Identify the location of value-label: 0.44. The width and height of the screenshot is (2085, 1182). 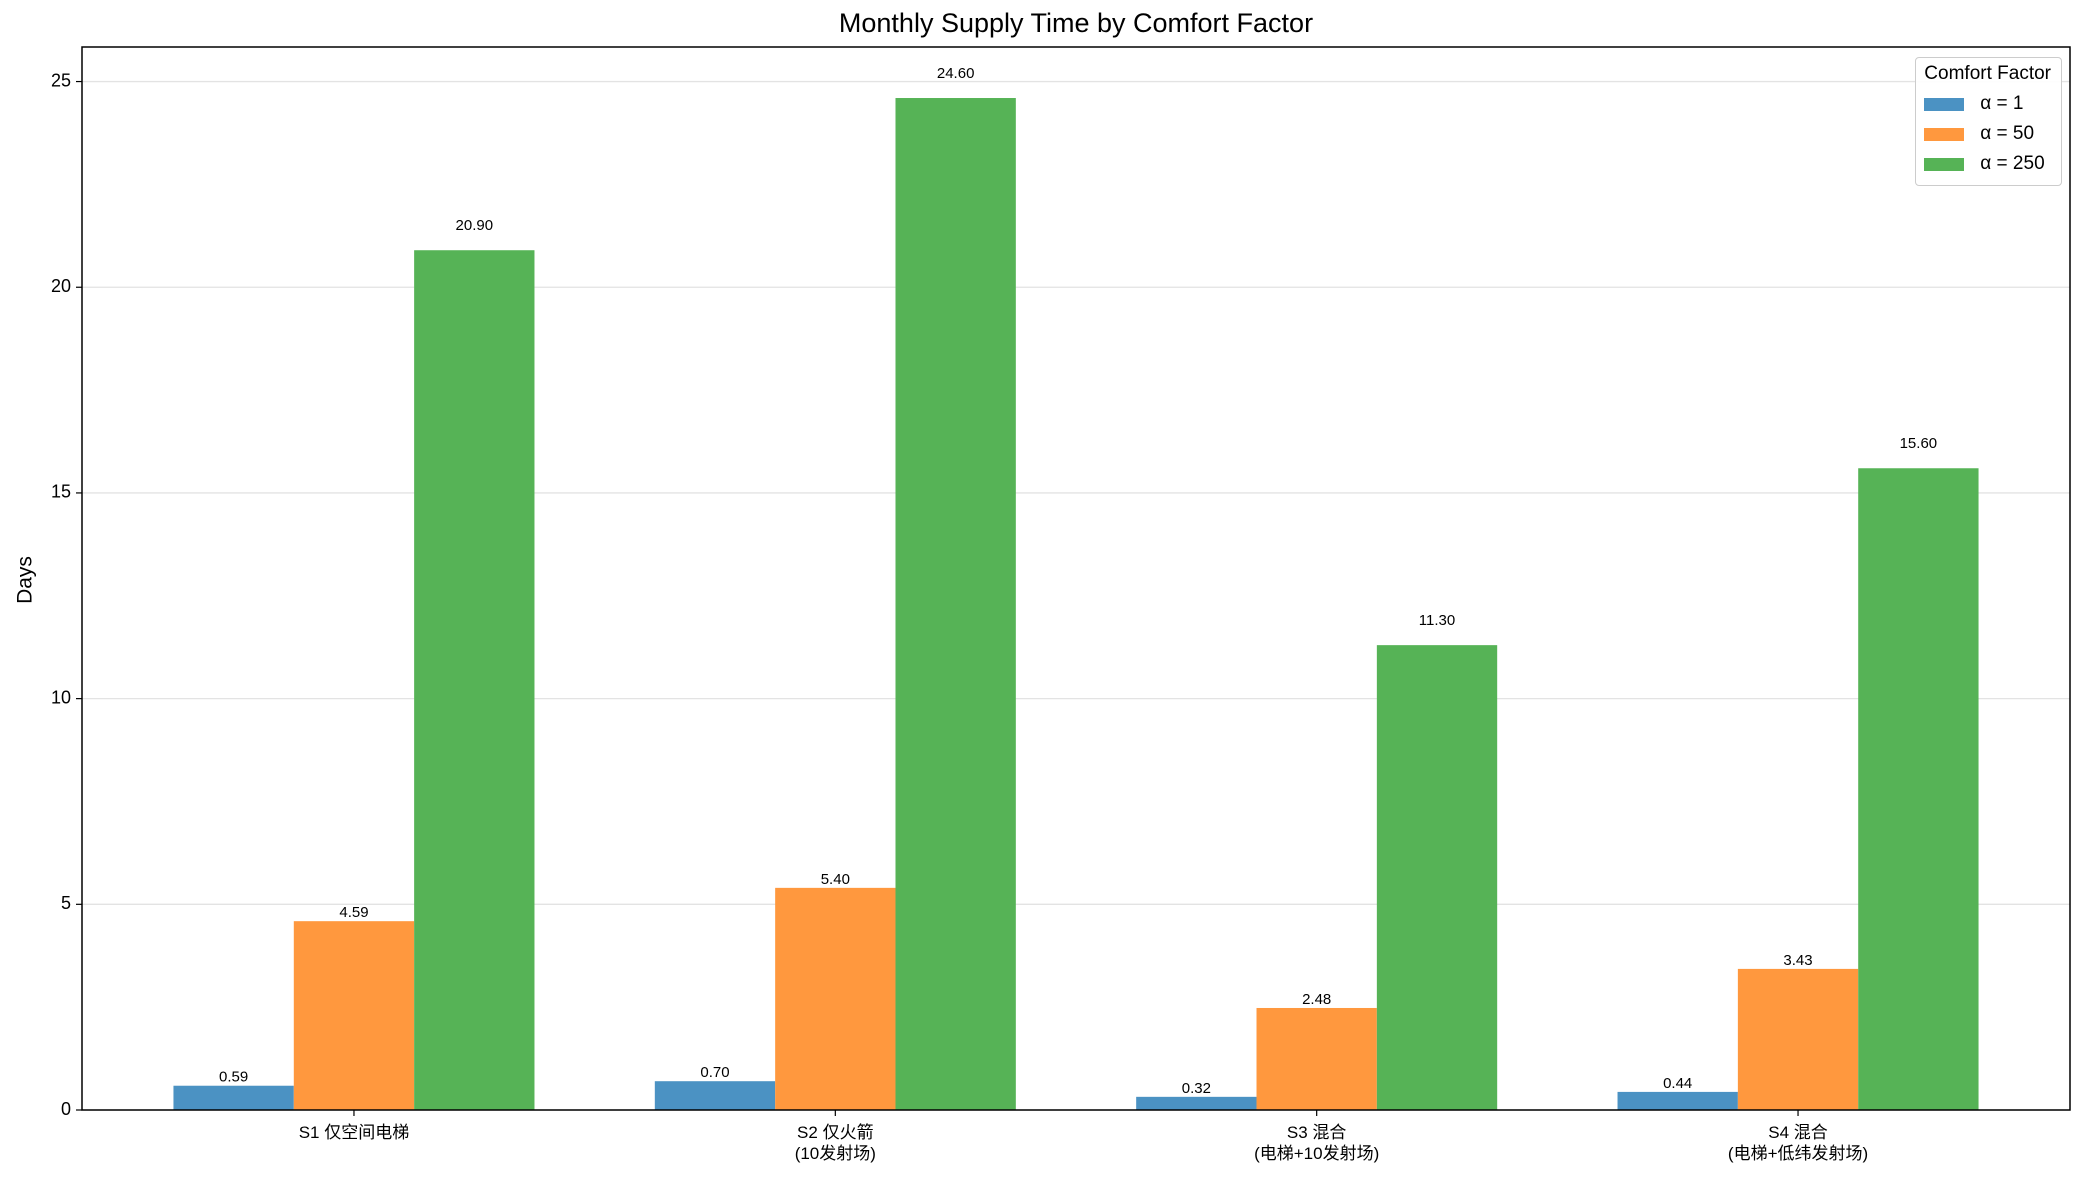
(1677, 1083).